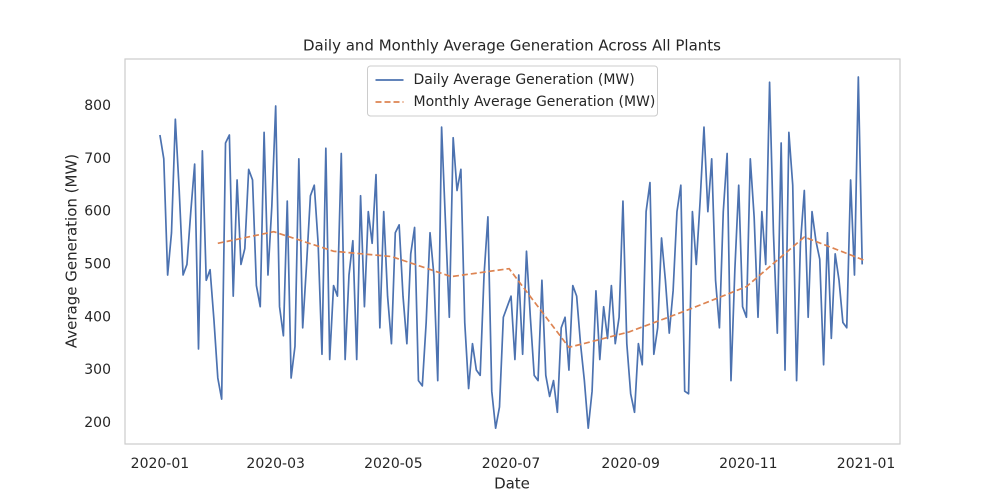  Describe the element at coordinates (511, 464) in the screenshot. I see `x-tick-label: 2020-07` at that location.